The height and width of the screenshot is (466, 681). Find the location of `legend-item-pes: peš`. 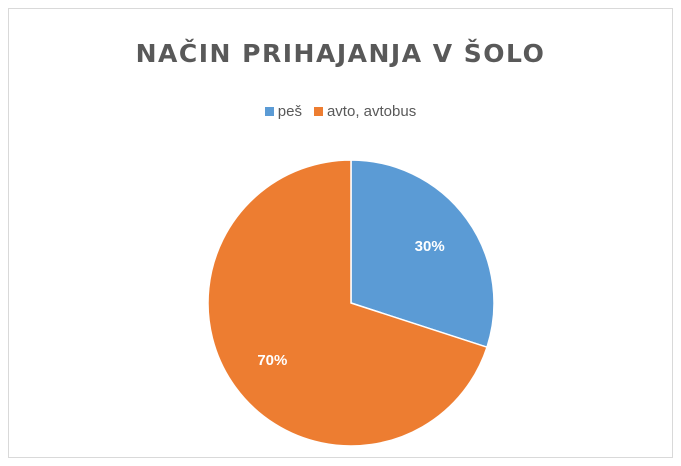

legend-item-pes: peš is located at coordinates (283, 111).